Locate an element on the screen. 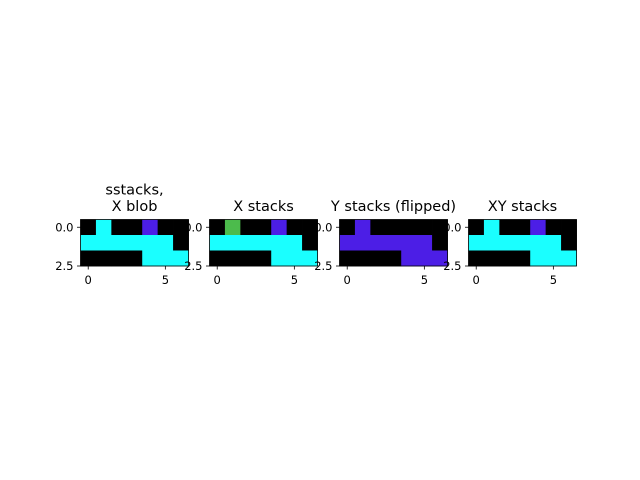  panel-3: 0 5 0.0 2.5 Y stacks (flipped) is located at coordinates (385, 243).